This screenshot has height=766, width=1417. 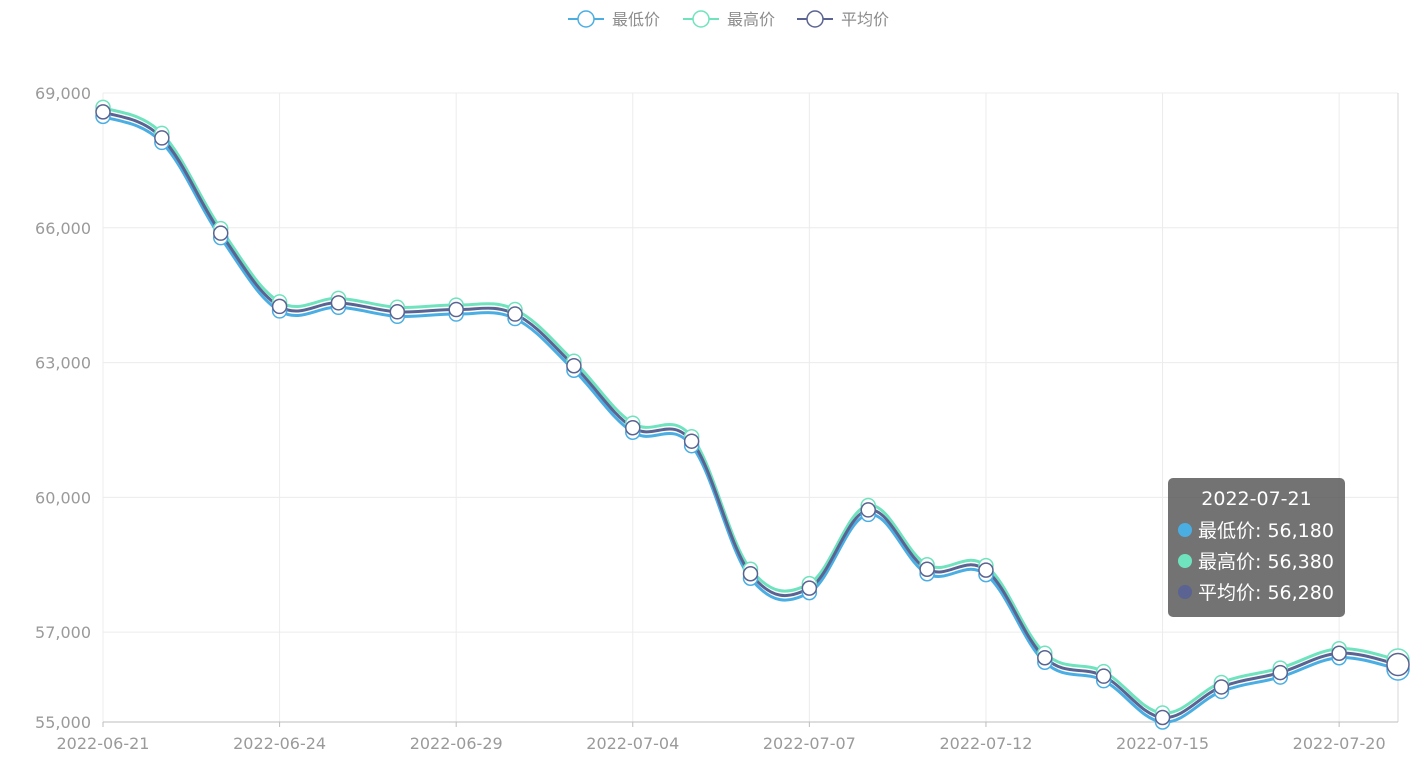 What do you see at coordinates (985, 743) in the screenshot?
I see `x-tick-label: 2022-07-12` at bounding box center [985, 743].